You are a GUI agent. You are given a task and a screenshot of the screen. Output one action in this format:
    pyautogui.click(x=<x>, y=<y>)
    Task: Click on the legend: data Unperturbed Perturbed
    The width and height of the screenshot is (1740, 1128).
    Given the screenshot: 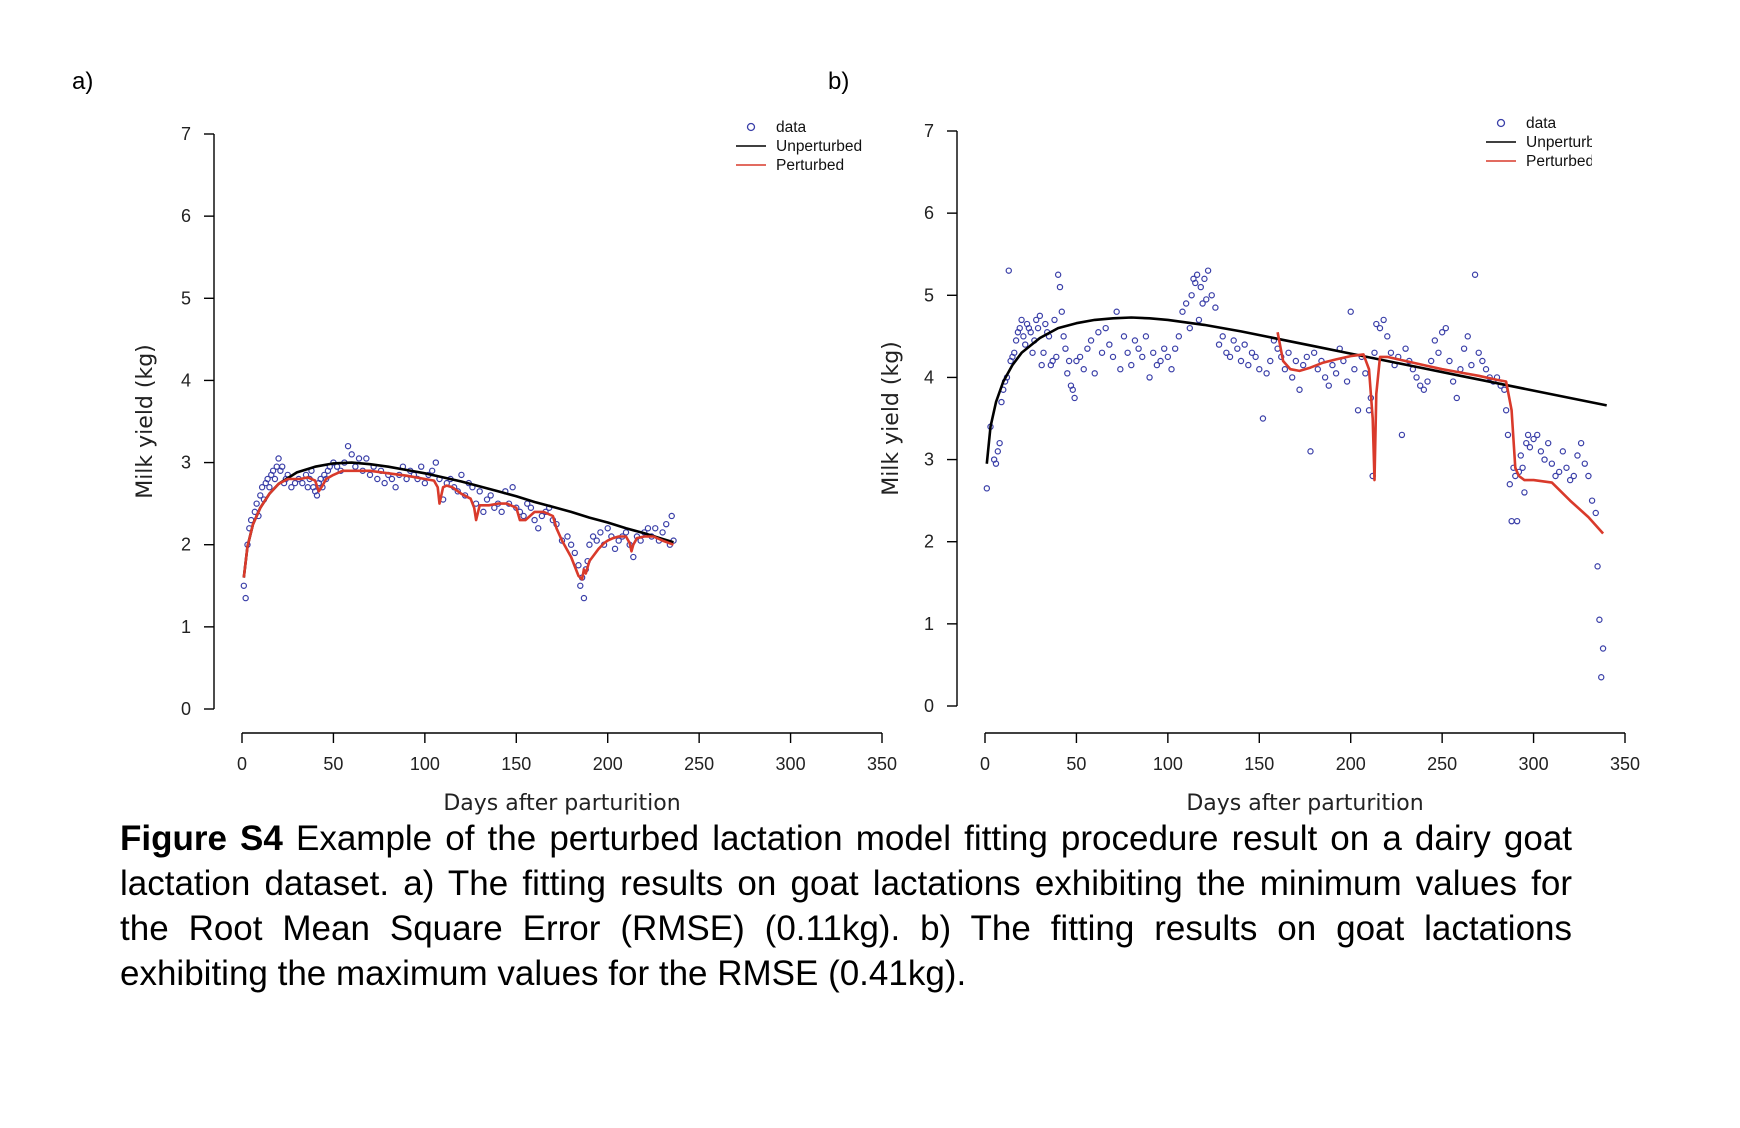 What is the action you would take?
    pyautogui.click(x=799, y=146)
    